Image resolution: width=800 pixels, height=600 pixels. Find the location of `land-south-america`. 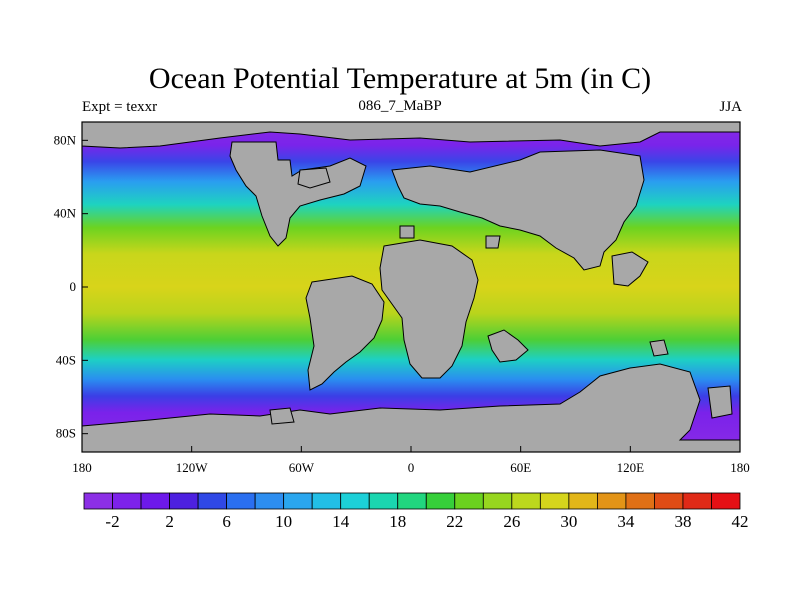

land-south-america is located at coordinates (345, 333).